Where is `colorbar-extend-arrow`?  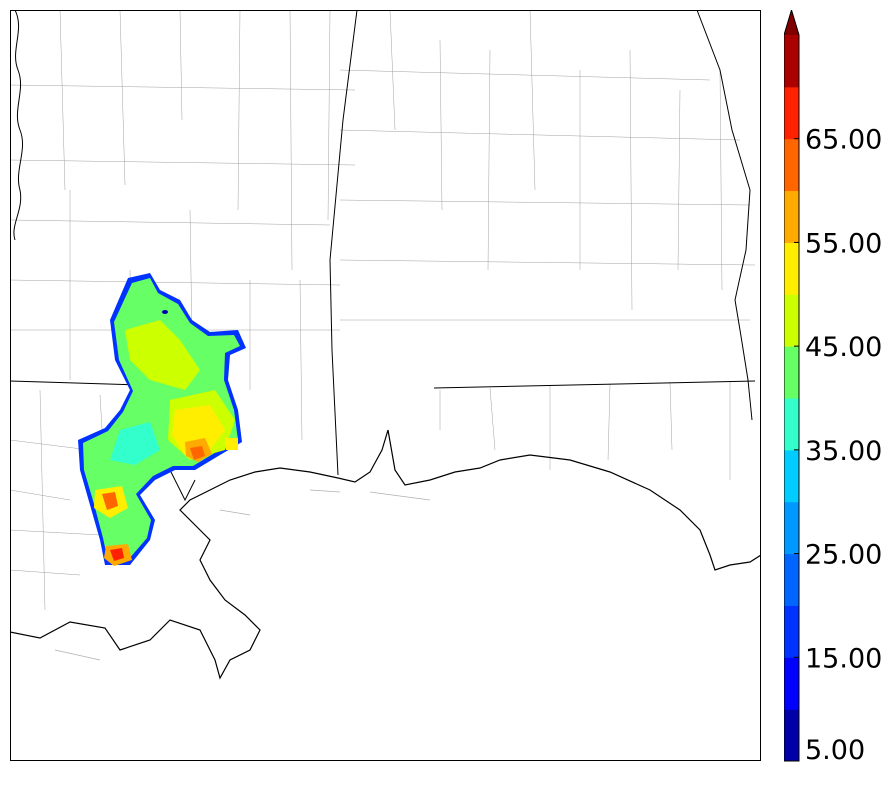 colorbar-extend-arrow is located at coordinates (791, 22).